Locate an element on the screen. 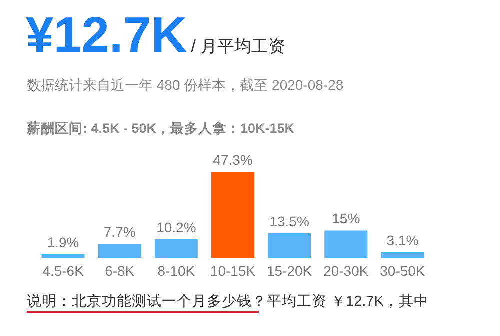 The width and height of the screenshot is (500, 336). x-tick-label: 15-20K is located at coordinates (289, 270).